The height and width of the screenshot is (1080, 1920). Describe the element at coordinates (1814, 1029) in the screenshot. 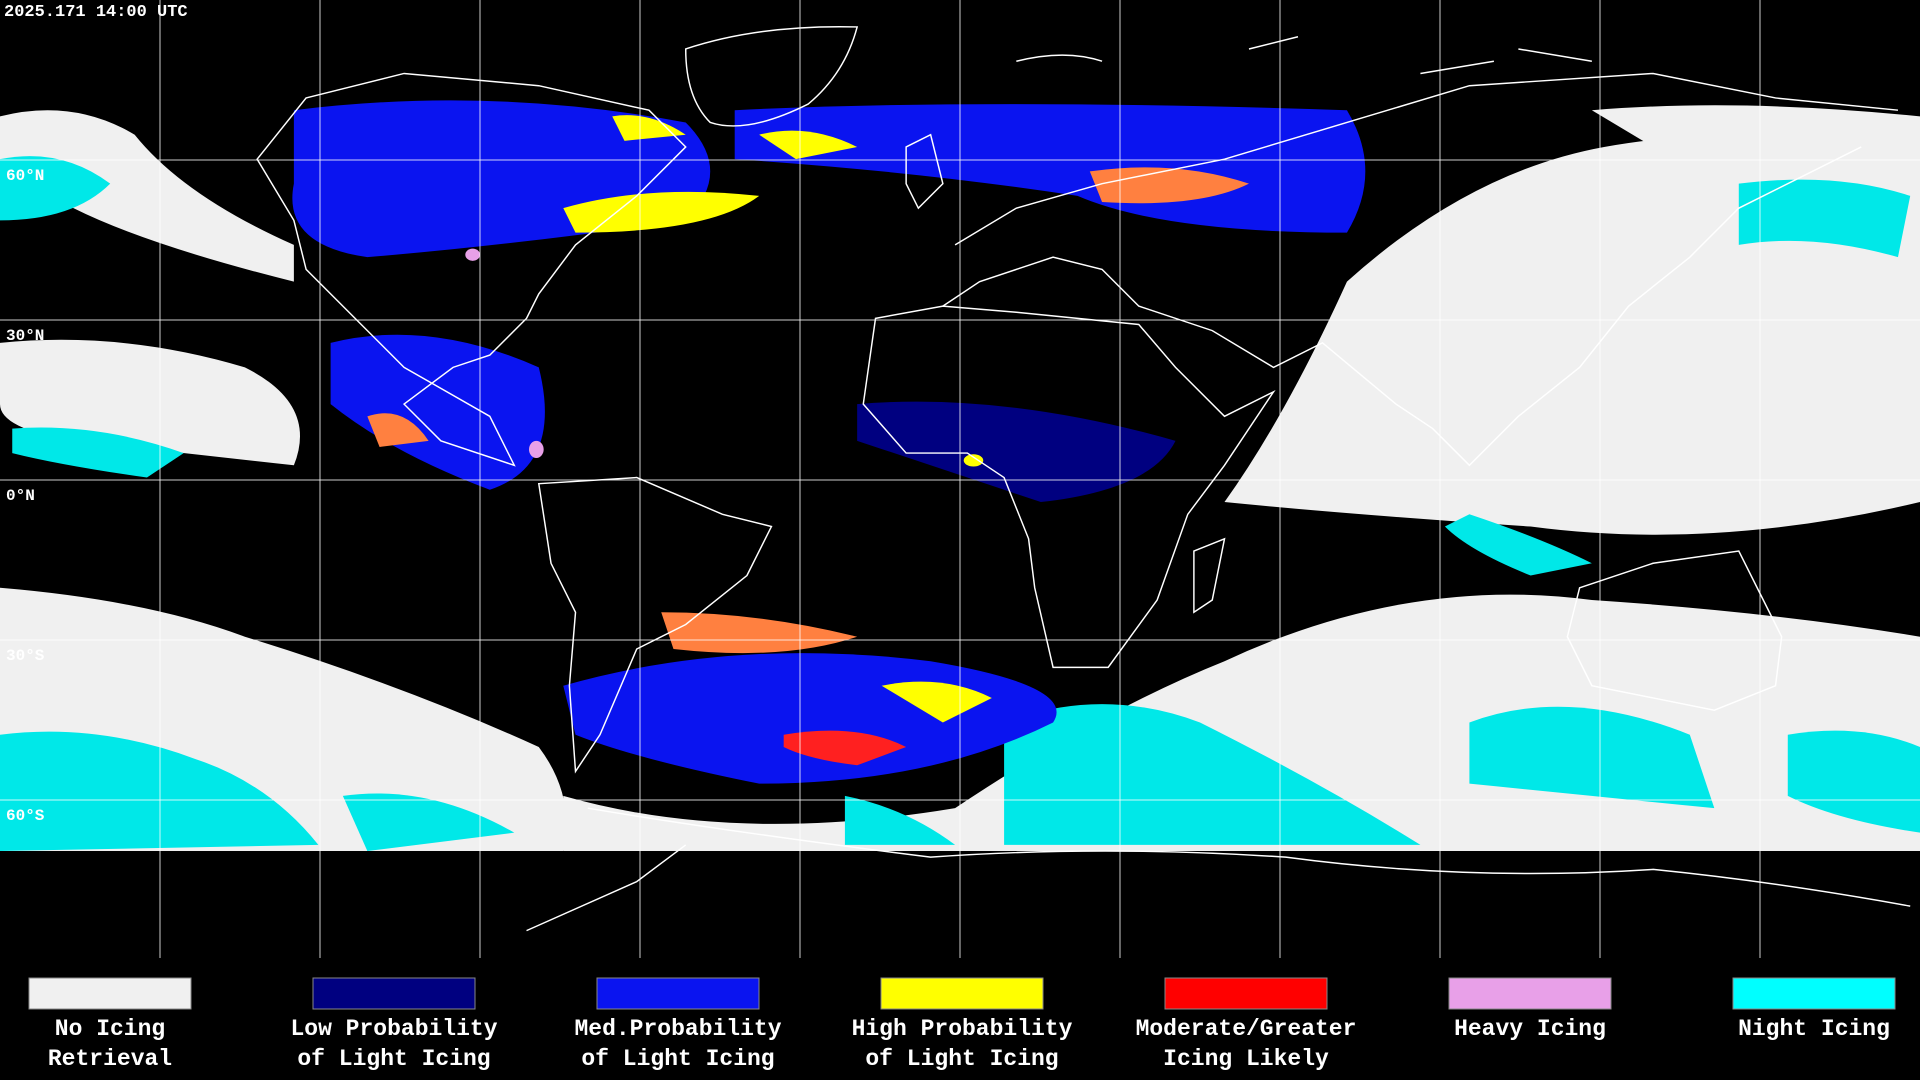

I see `legend-label: Night Icing` at that location.